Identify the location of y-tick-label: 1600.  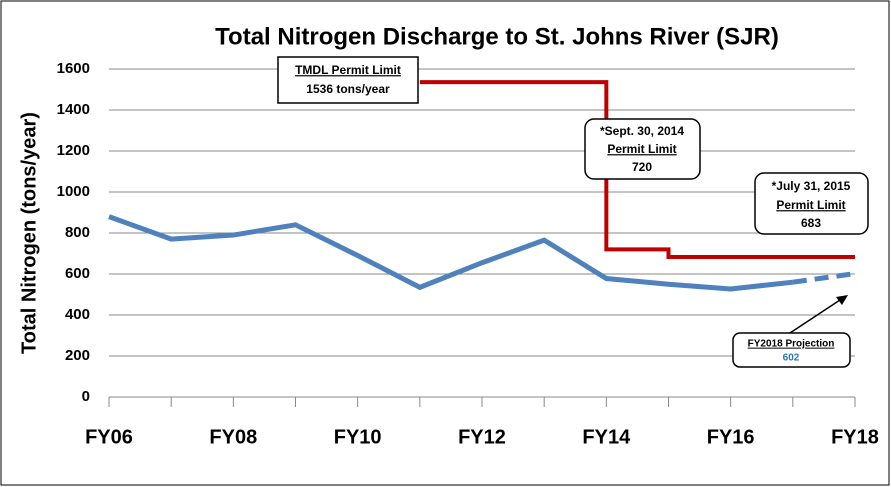
(73, 68).